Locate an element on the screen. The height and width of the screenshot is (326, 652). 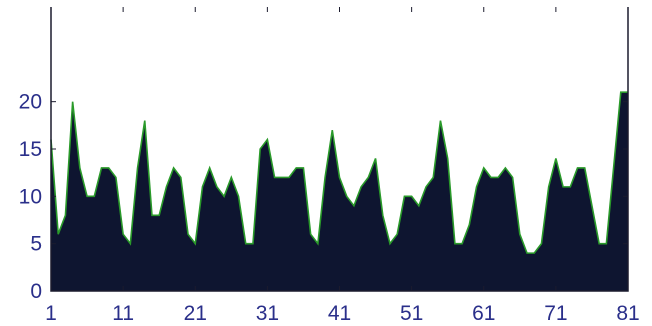
x-tick-label: 51 is located at coordinates (411, 313).